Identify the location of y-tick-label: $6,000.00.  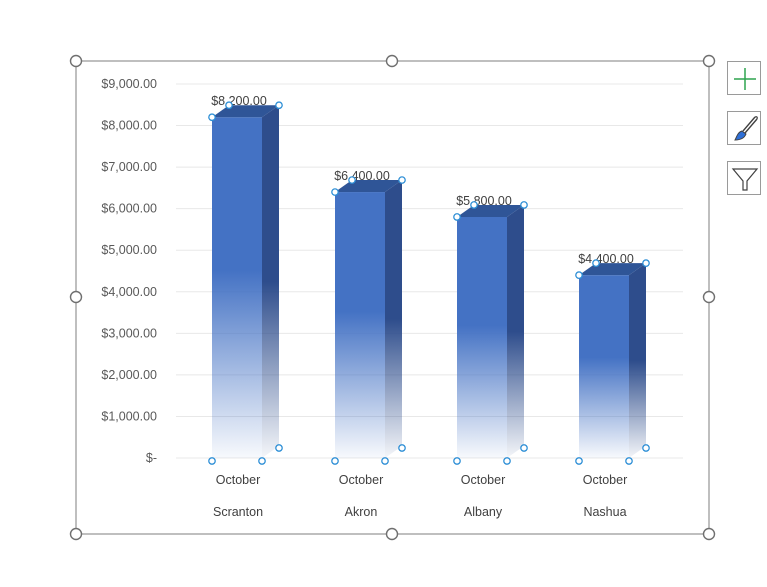
(129, 209).